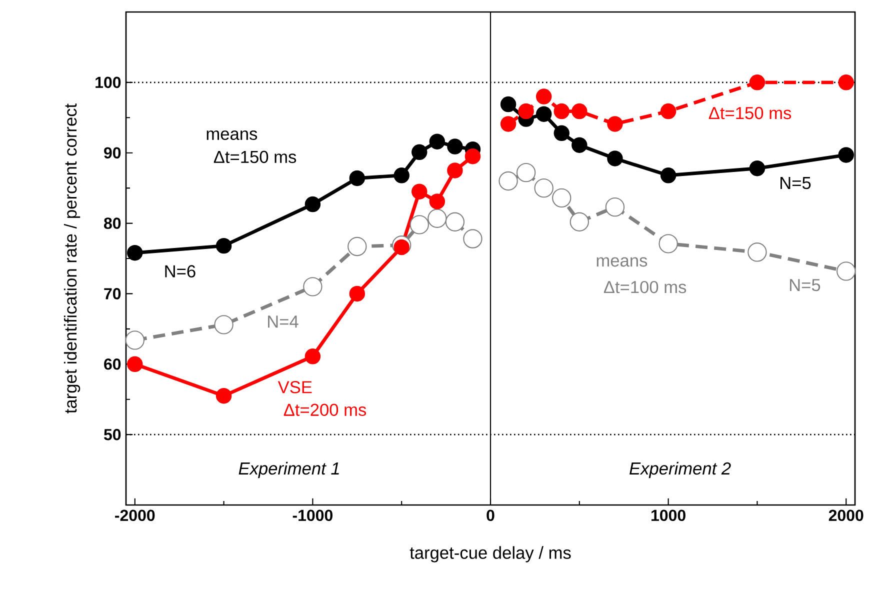  What do you see at coordinates (72, 259) in the screenshot?
I see `y-axis-title: target identification rate / percent correct` at bounding box center [72, 259].